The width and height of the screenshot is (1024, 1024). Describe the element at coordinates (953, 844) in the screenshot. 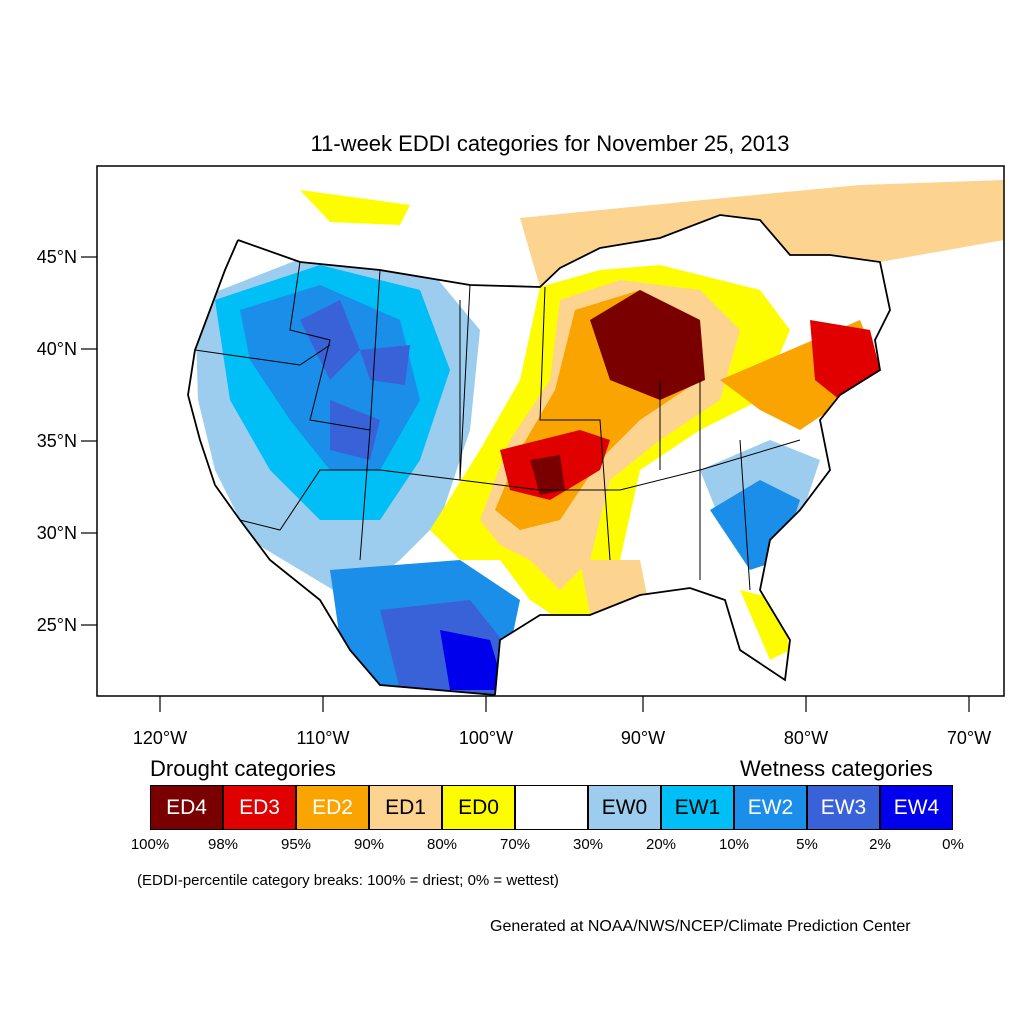

I see `legend-break-label: 0%` at that location.